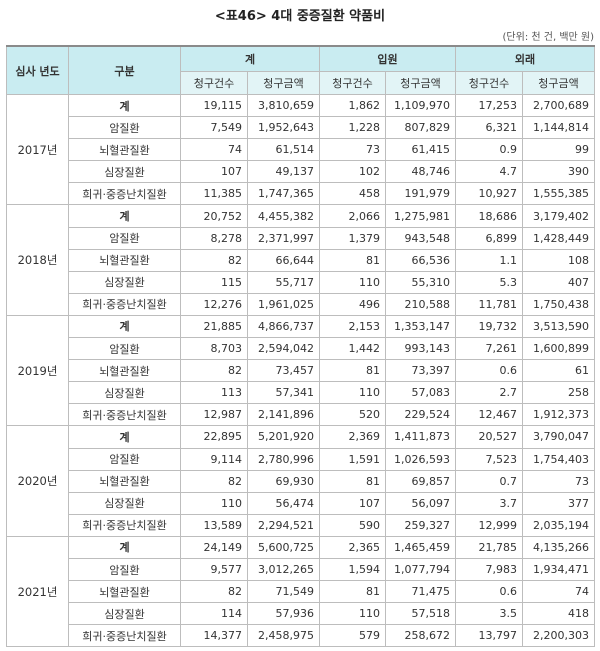  What do you see at coordinates (283, 437) in the screenshot?
I see `value-cell: 5,201,920` at bounding box center [283, 437].